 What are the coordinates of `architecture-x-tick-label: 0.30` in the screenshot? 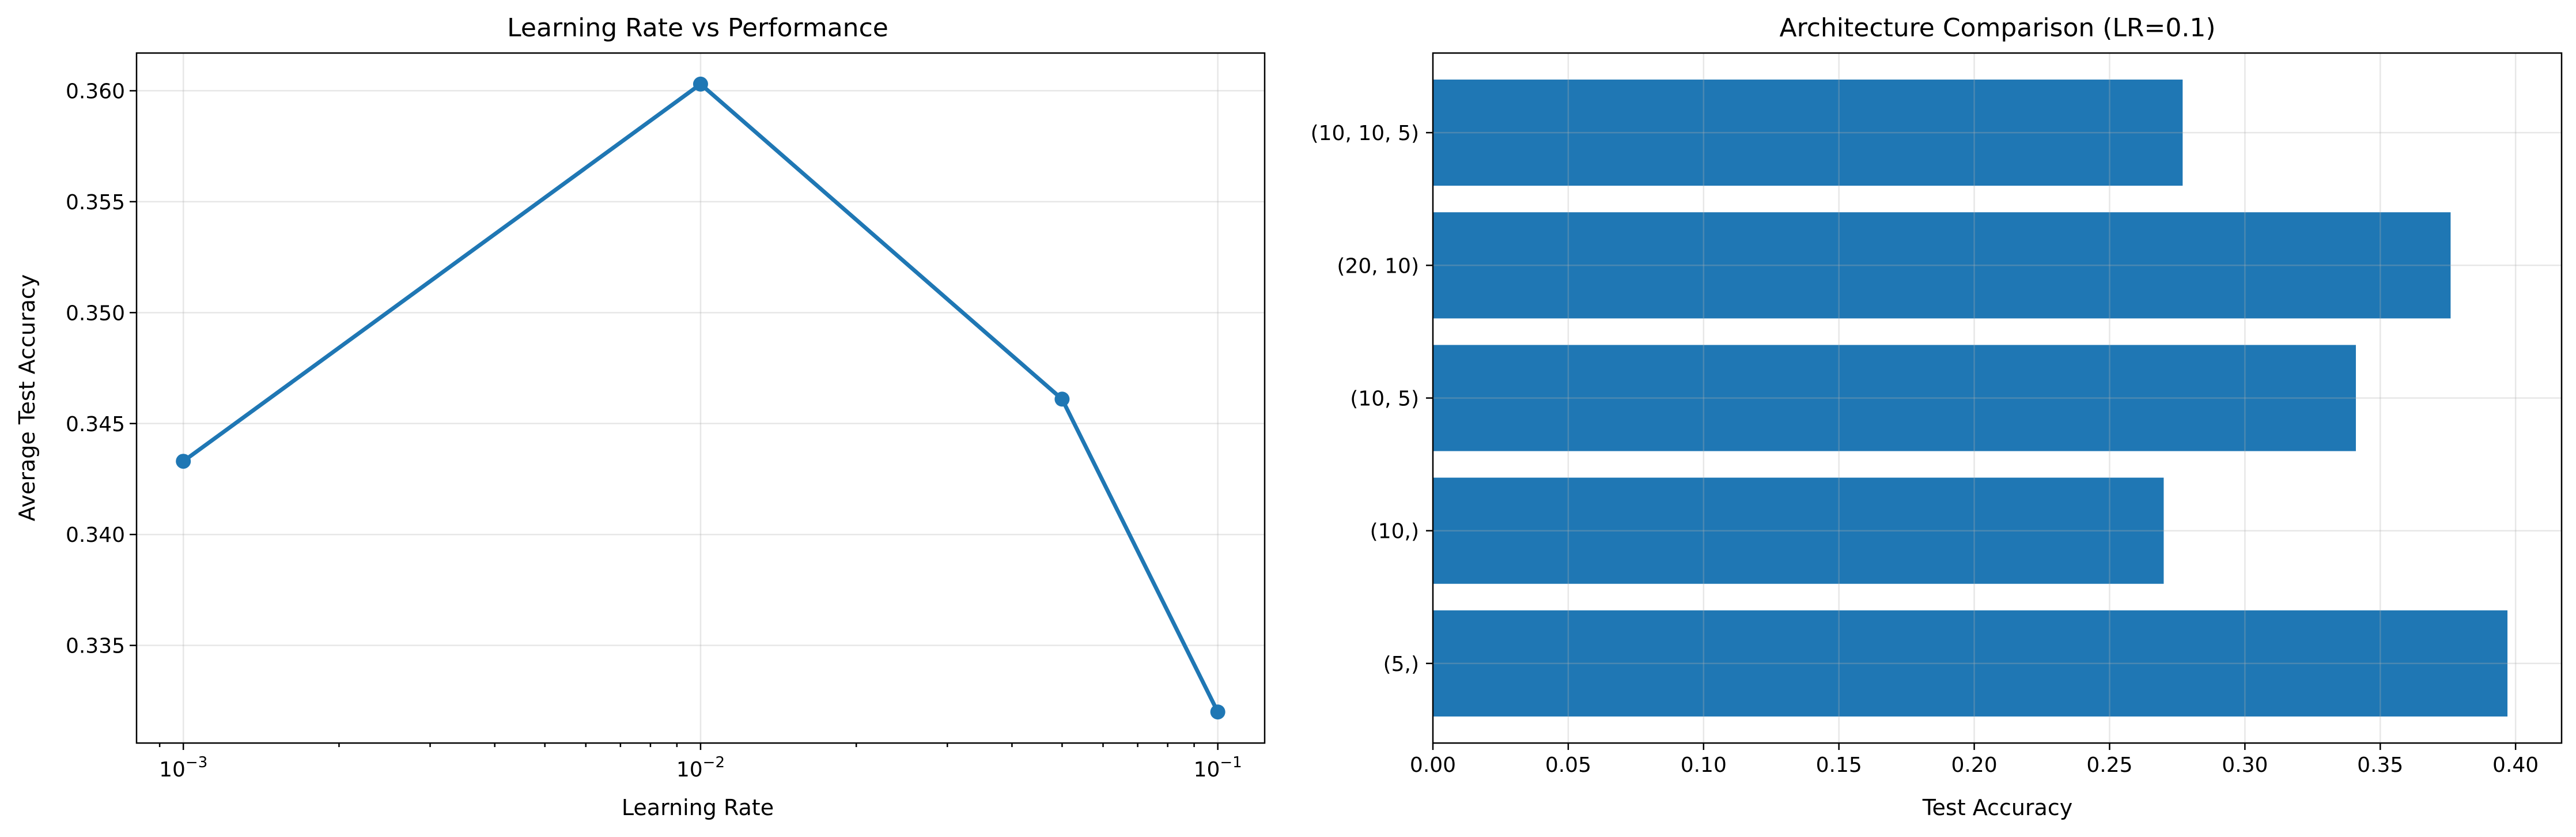 It's located at (2245, 765).